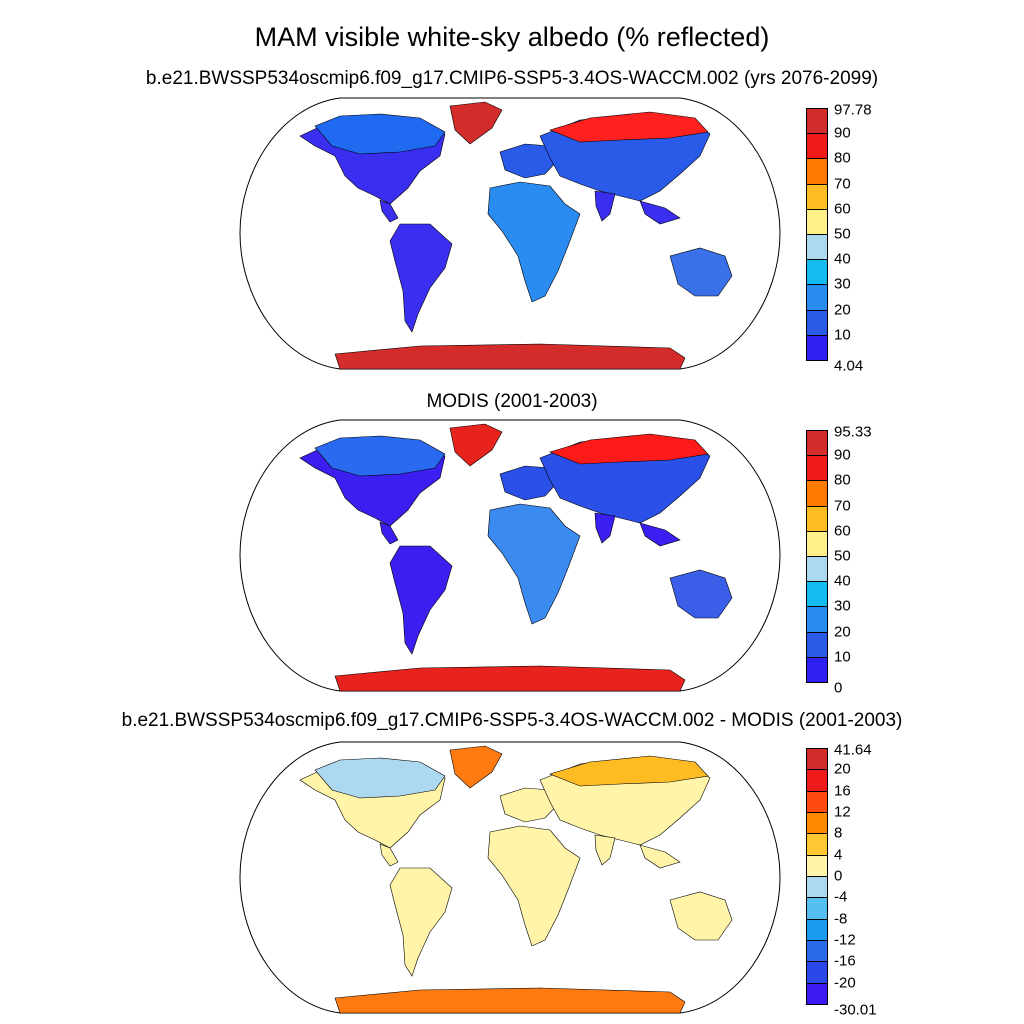 This screenshot has width=1024, height=1024. I want to click on difference-albedo-map, so click(510, 877).